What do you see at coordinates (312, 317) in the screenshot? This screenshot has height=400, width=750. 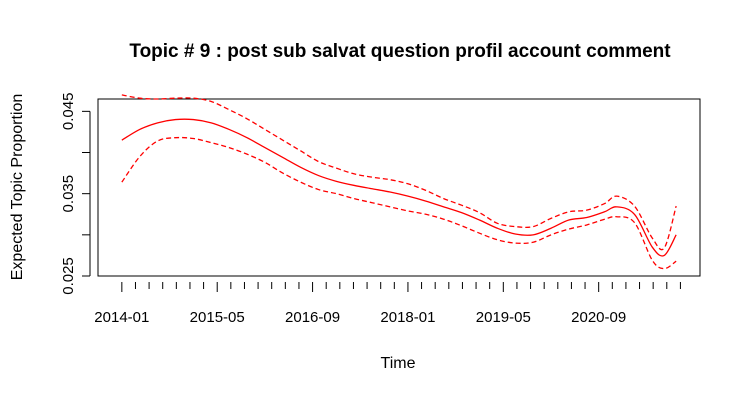 I see `x-tick-label: 2016-09` at bounding box center [312, 317].